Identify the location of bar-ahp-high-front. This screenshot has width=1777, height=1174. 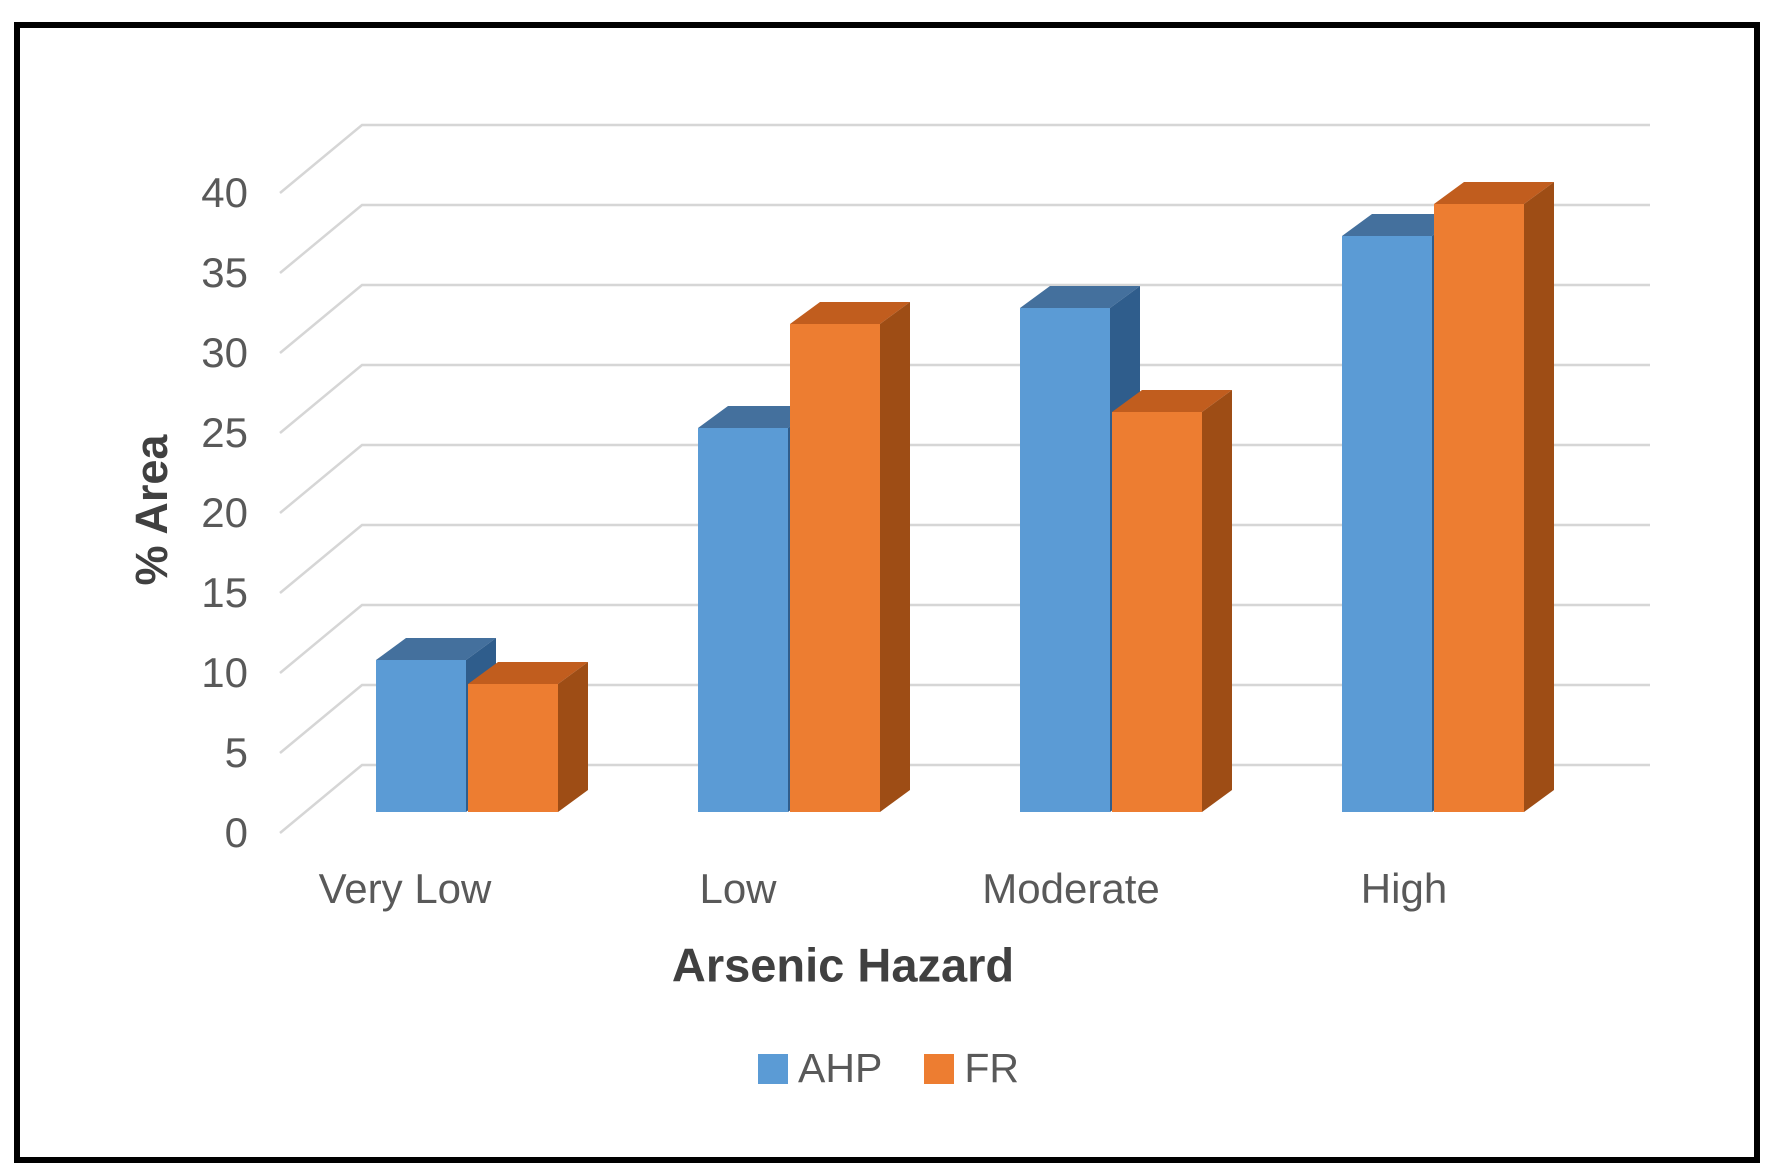
(1387, 524).